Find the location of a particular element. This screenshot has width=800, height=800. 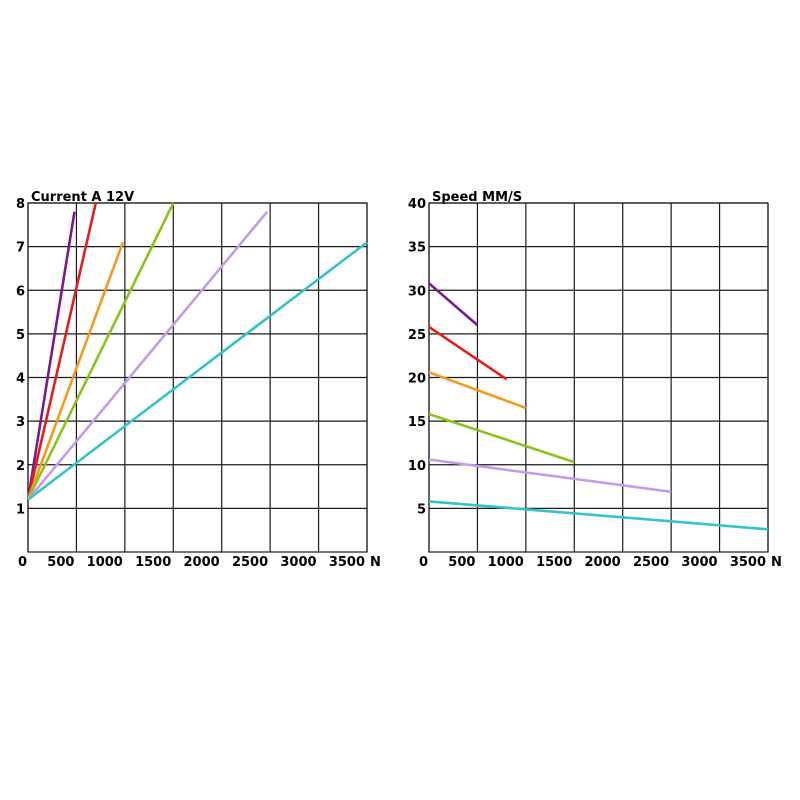

current-y-tick-label: 5 is located at coordinates (20, 335).